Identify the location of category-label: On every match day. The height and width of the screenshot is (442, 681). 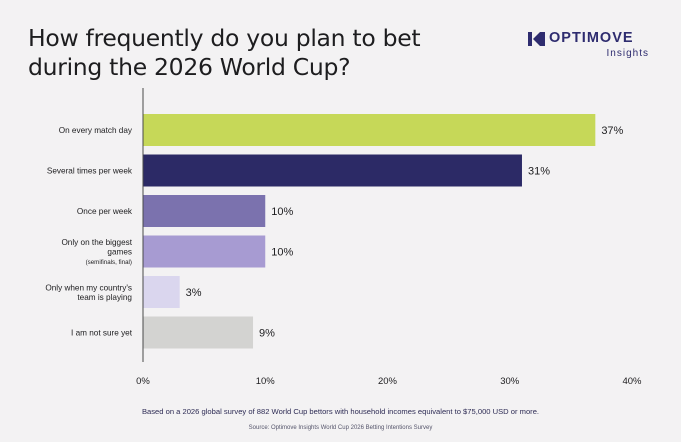
(96, 130).